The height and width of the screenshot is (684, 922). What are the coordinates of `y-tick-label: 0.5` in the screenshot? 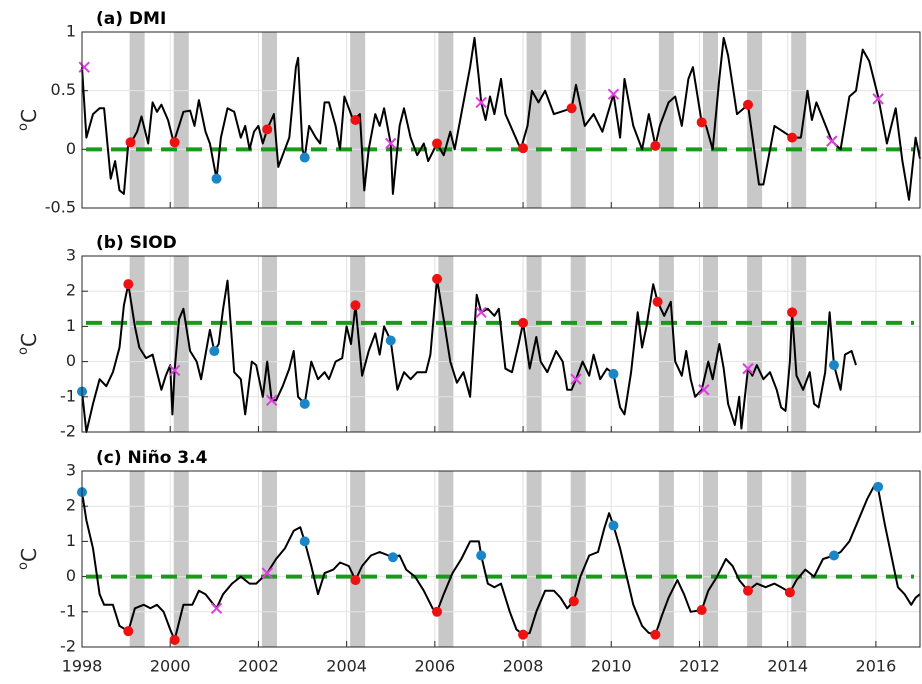 It's located at (63, 89).